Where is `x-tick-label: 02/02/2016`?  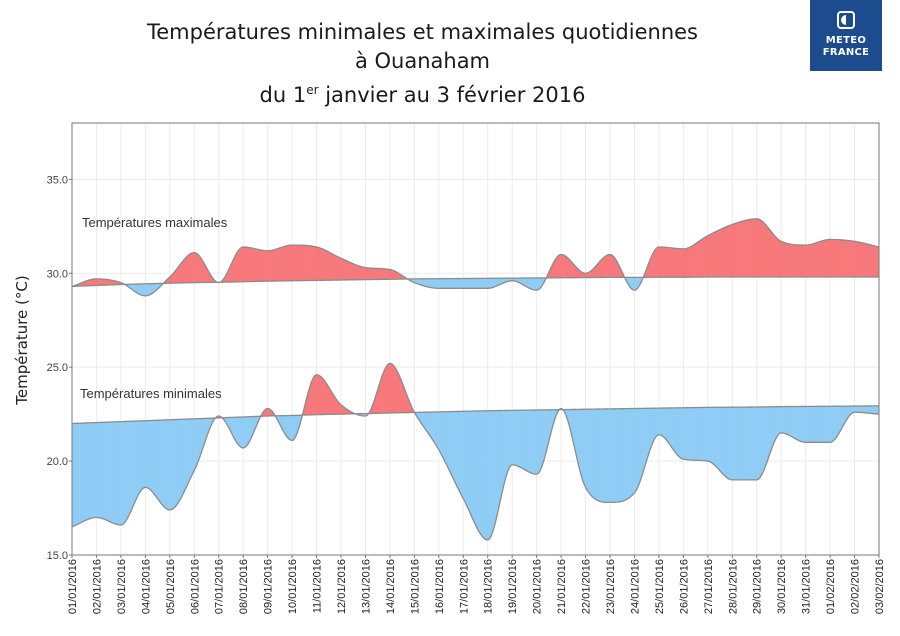 x-tick-label: 02/02/2016 is located at coordinates (856, 586).